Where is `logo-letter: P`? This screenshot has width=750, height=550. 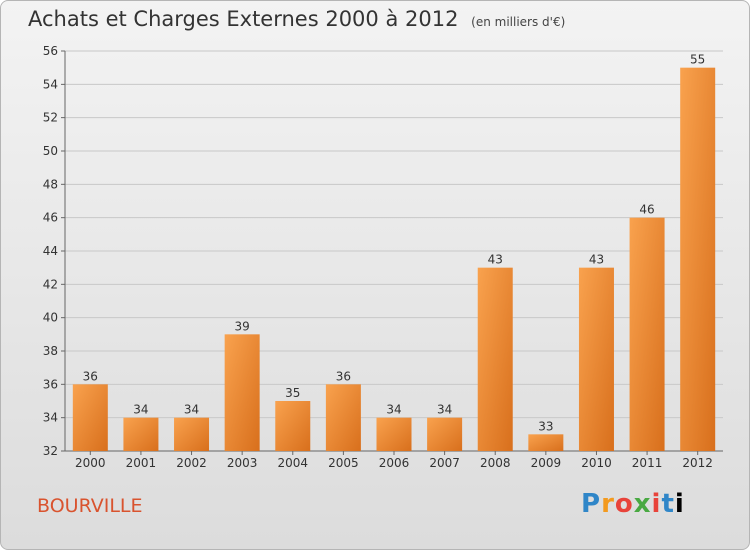
logo-letter: P is located at coordinates (591, 504).